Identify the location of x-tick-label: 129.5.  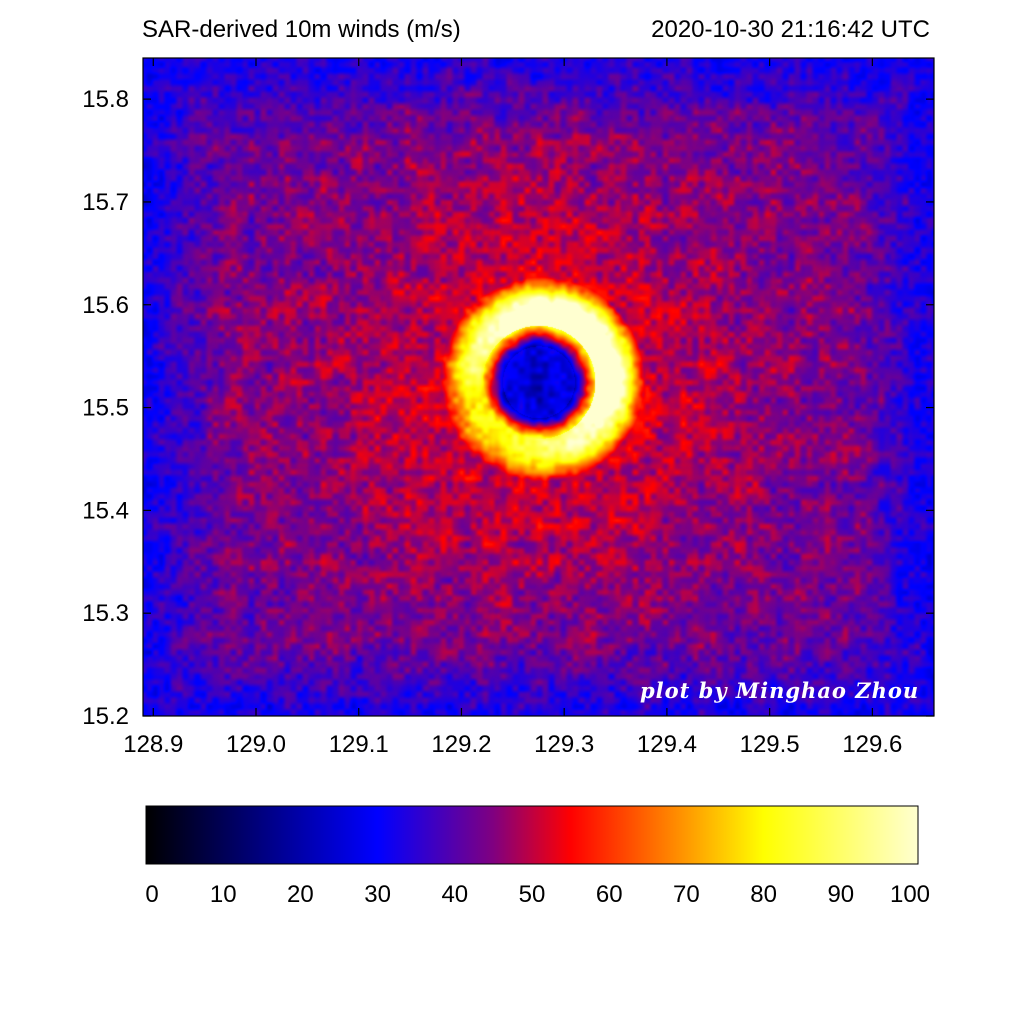
(770, 744).